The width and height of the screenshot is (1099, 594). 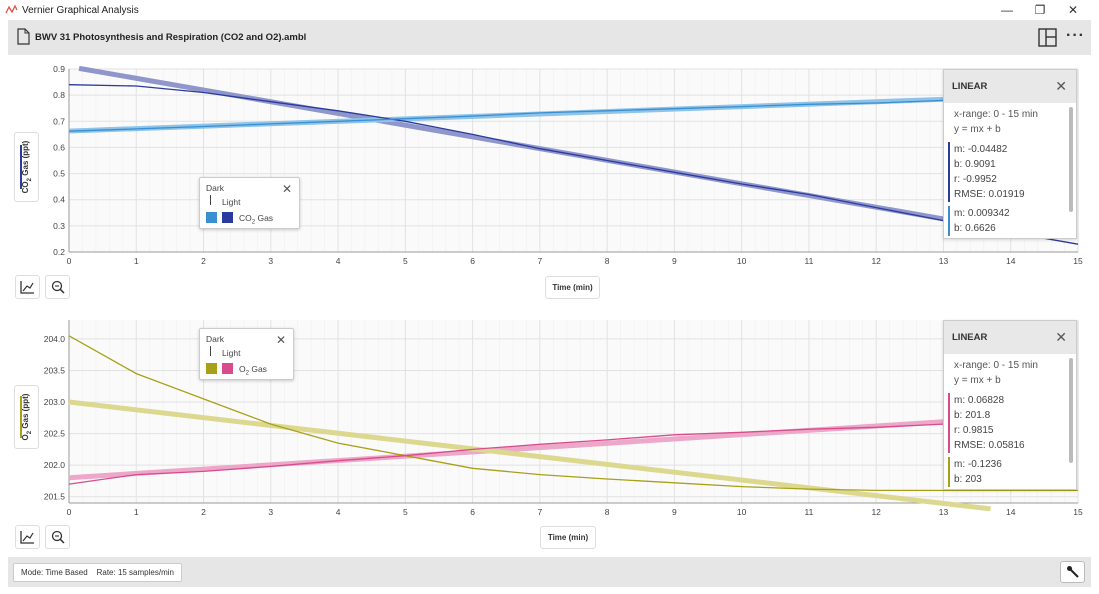 What do you see at coordinates (253, 370) in the screenshot?
I see `legend-series-label: O2 Gas` at bounding box center [253, 370].